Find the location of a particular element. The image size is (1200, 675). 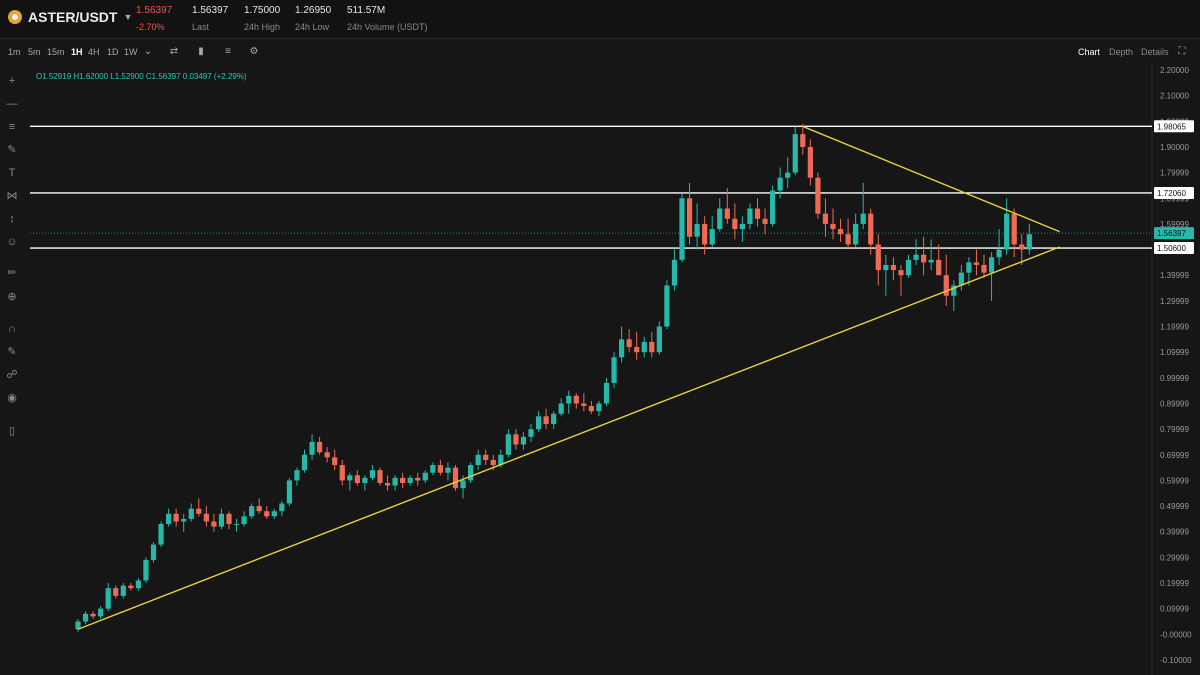

candle-type-icon: ▮ is located at coordinates (201, 51).